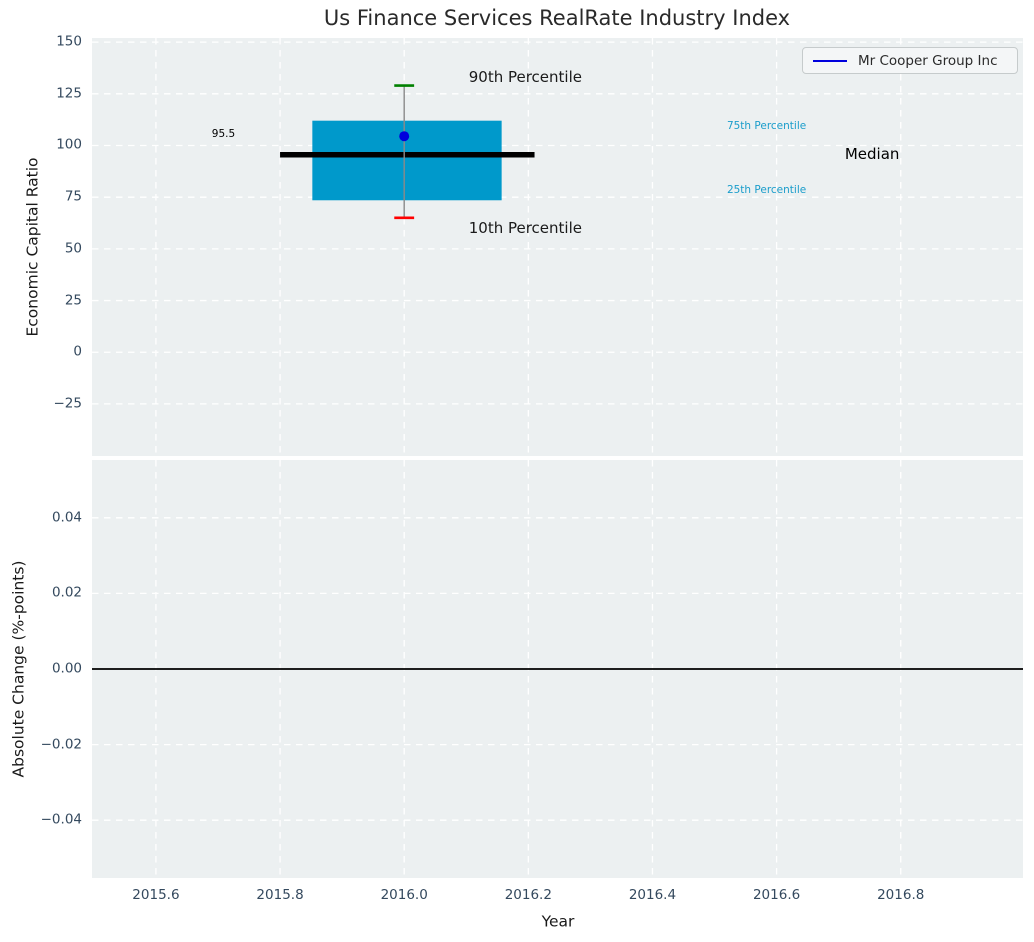 Image resolution: width=1034 pixels, height=942 pixels. What do you see at coordinates (404, 136) in the screenshot?
I see `company-value-marker` at bounding box center [404, 136].